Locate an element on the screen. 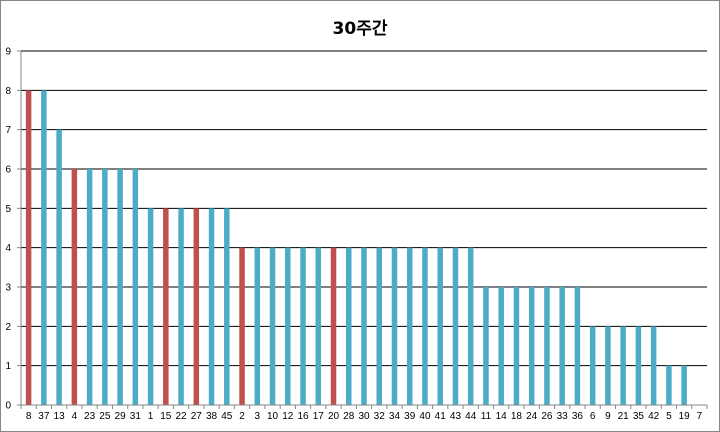  x-tick-label: 36 is located at coordinates (578, 416).